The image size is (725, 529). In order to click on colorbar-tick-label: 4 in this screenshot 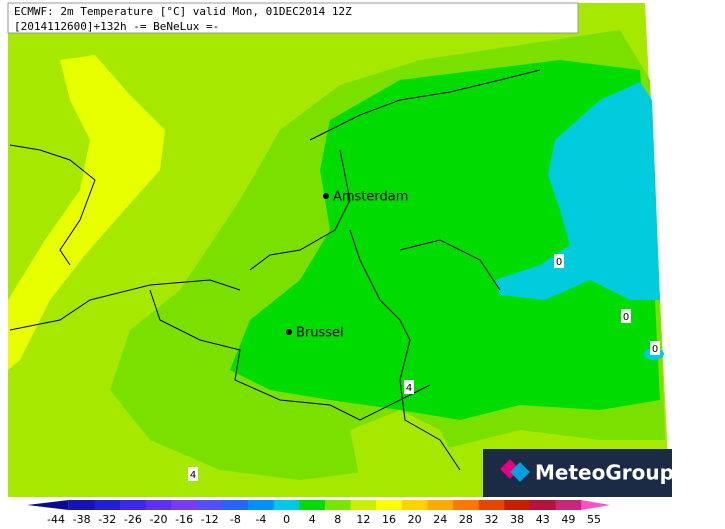, I will do `click(312, 519)`.